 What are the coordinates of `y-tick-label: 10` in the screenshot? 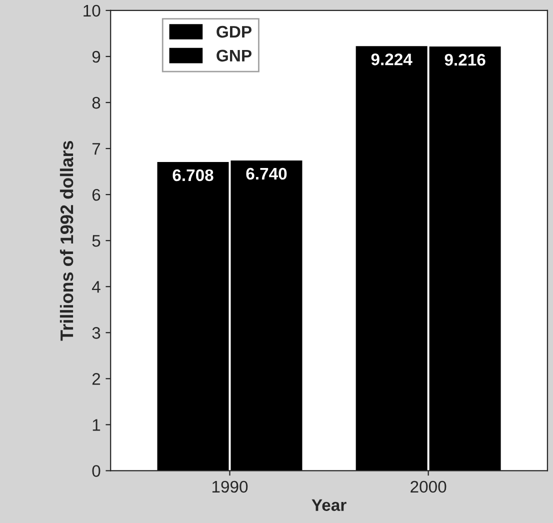 It's located at (92, 10).